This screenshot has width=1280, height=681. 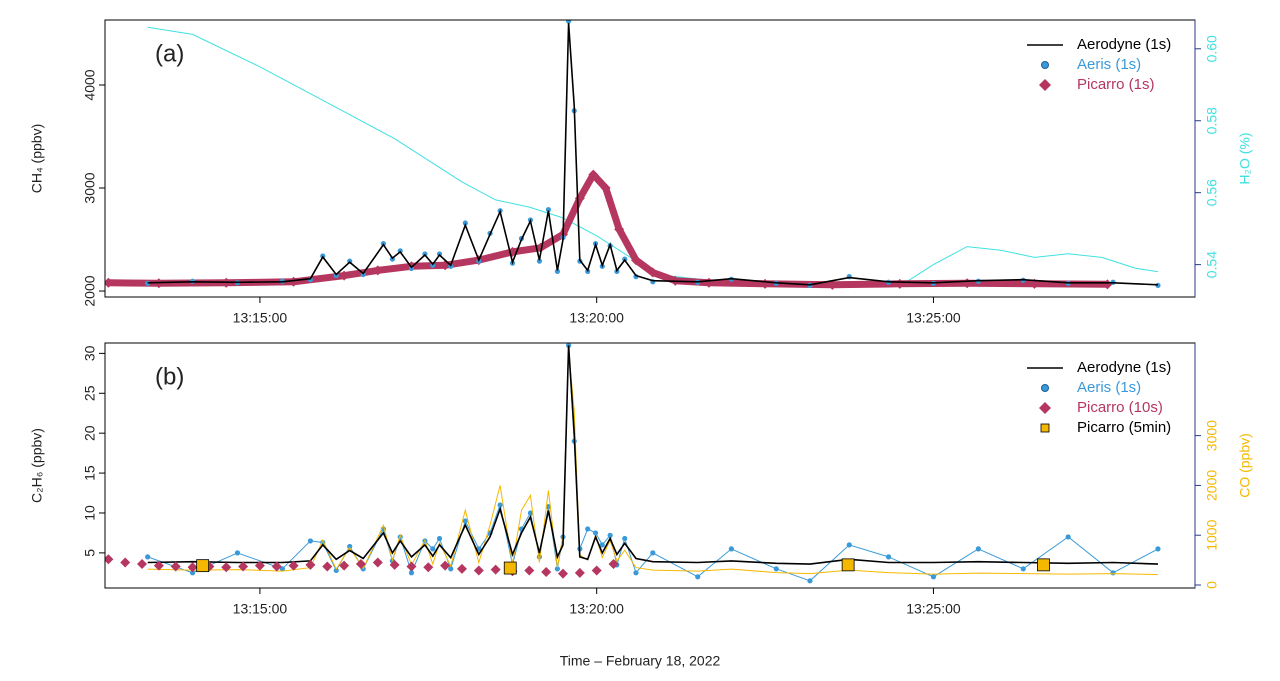 I want to click on y2-tick-label: 1000, so click(x=1212, y=534).